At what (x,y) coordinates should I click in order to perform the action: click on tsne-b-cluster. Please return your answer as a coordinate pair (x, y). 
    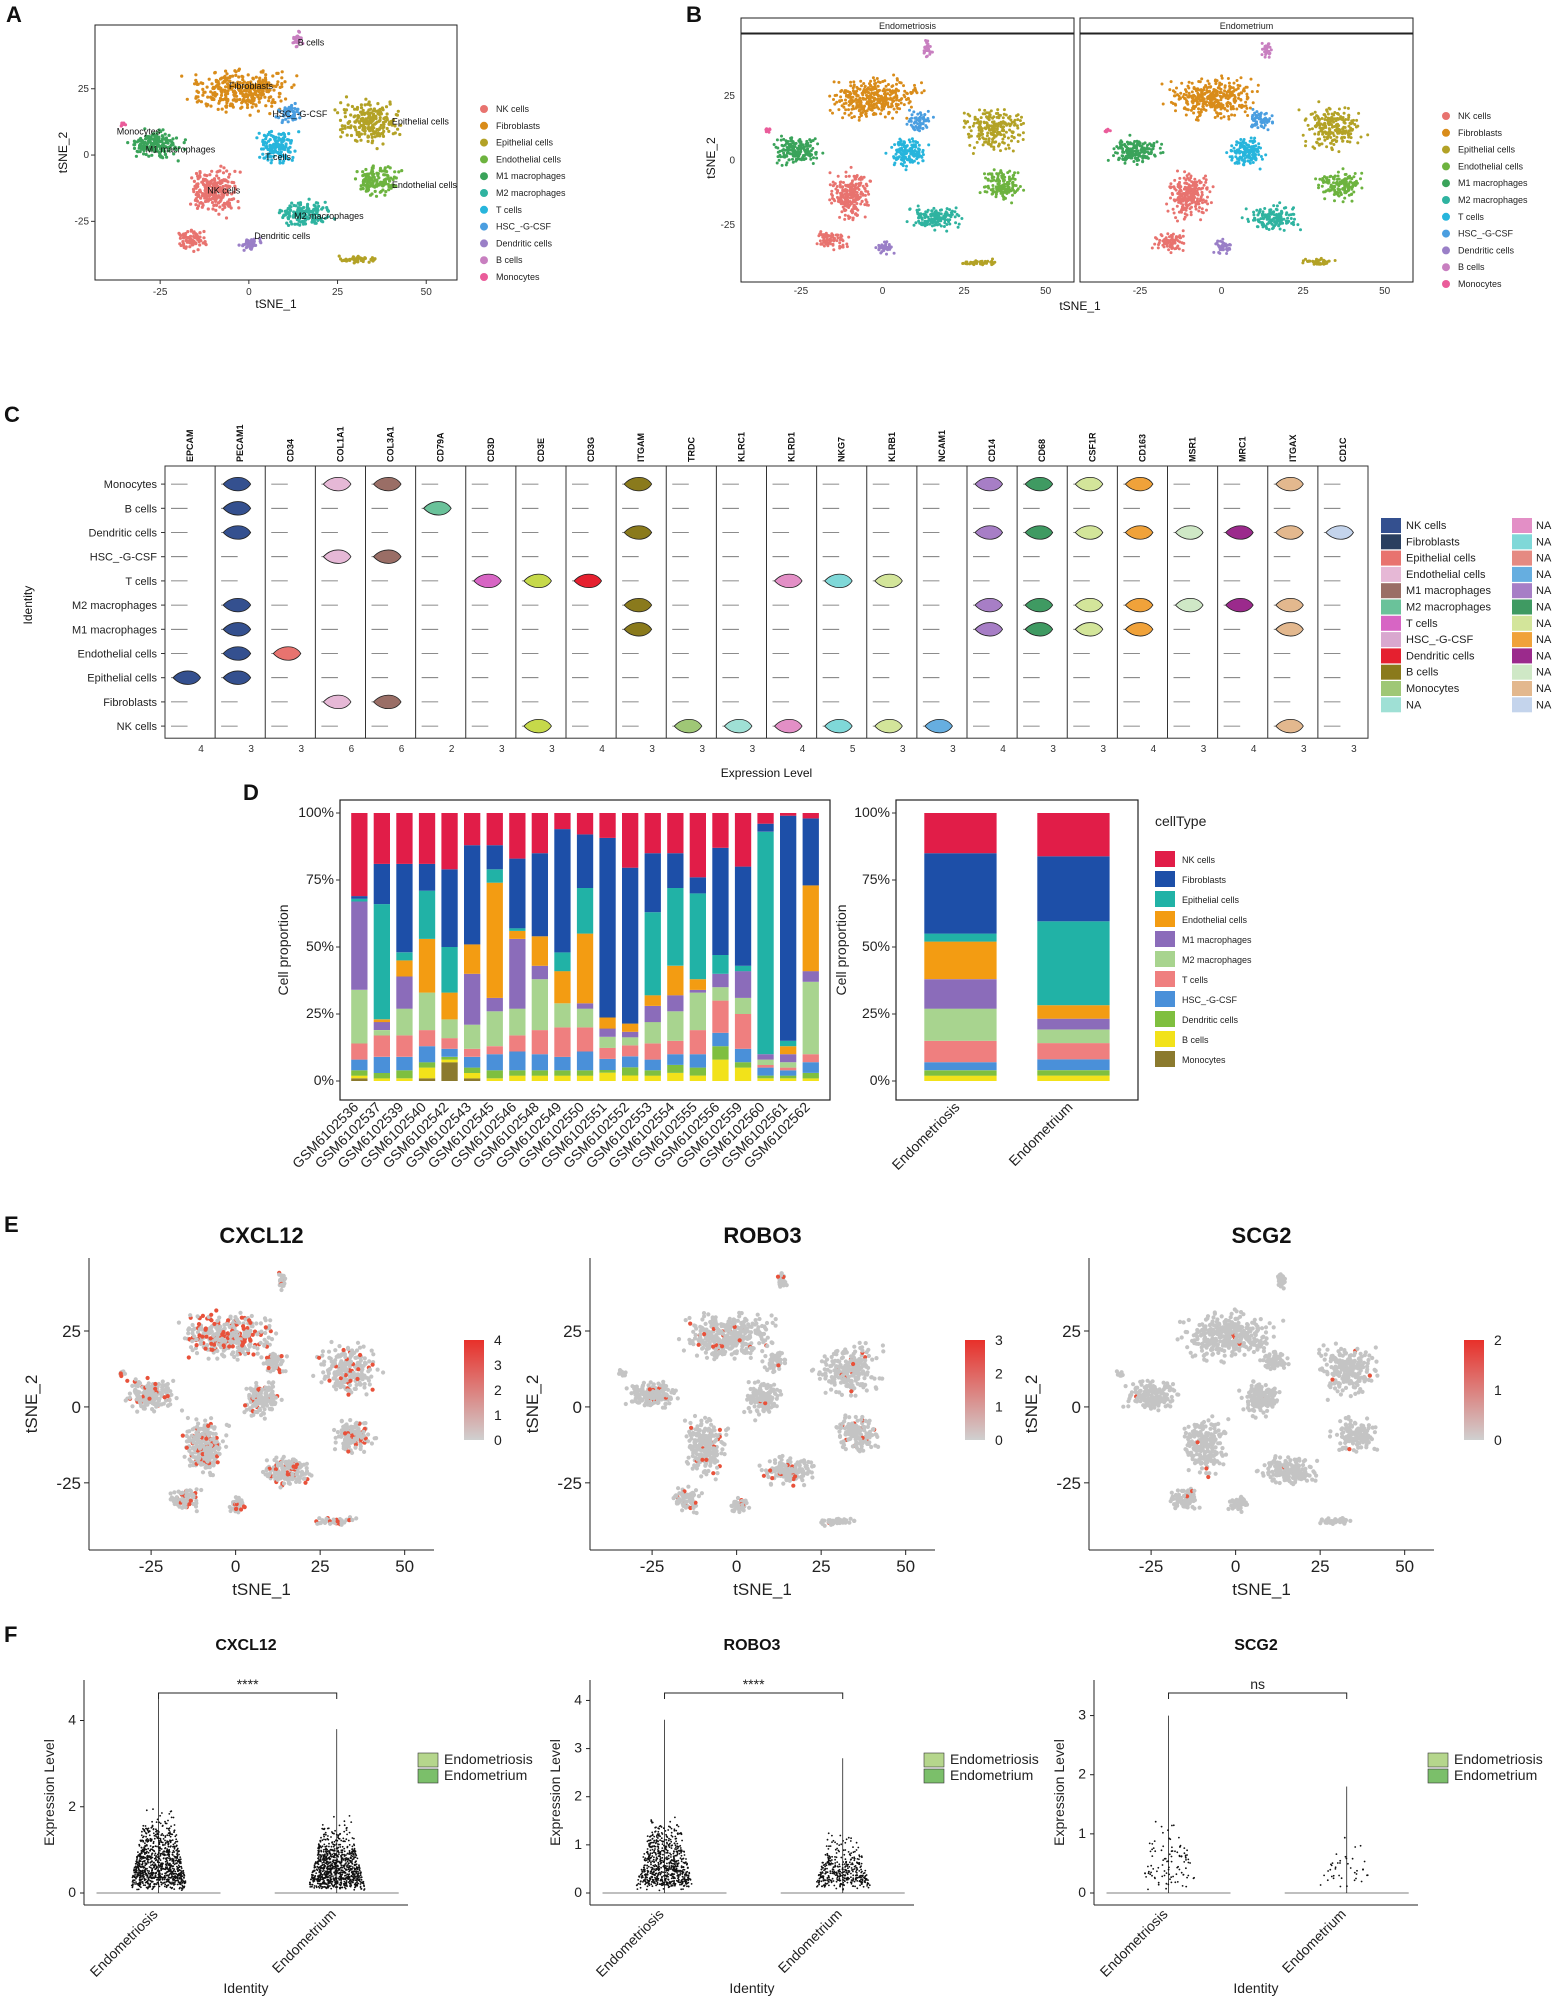
    Looking at the image, I should click on (1190, 196).